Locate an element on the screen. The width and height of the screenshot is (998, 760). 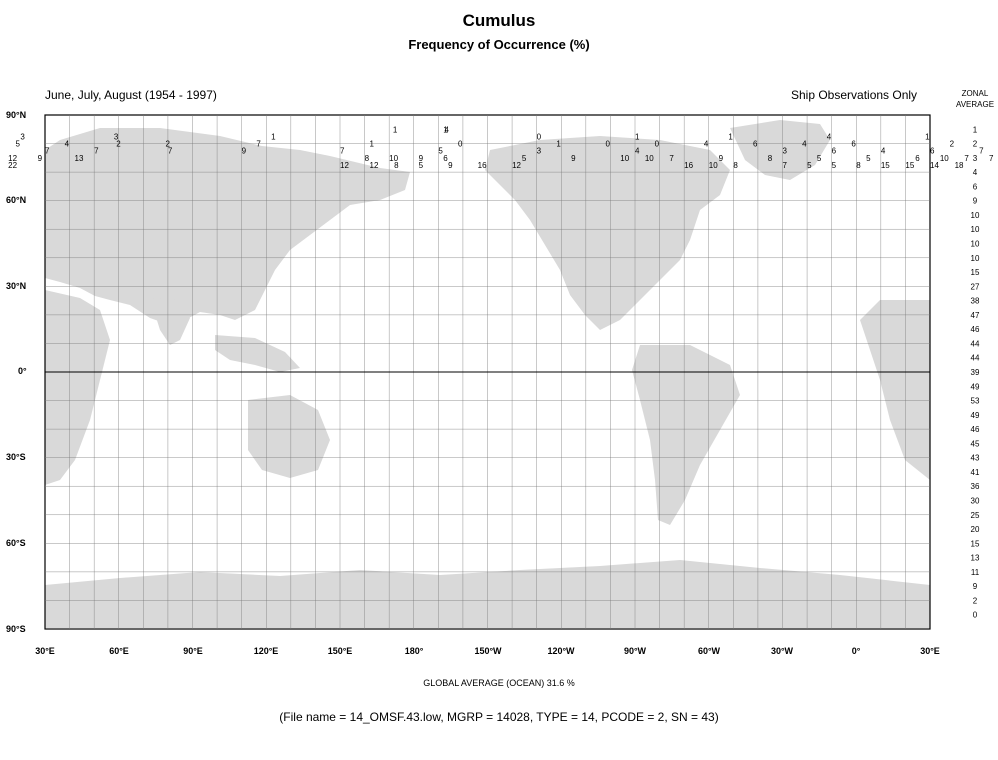
source-label: Ship Observations Only is located at coordinates (854, 95).